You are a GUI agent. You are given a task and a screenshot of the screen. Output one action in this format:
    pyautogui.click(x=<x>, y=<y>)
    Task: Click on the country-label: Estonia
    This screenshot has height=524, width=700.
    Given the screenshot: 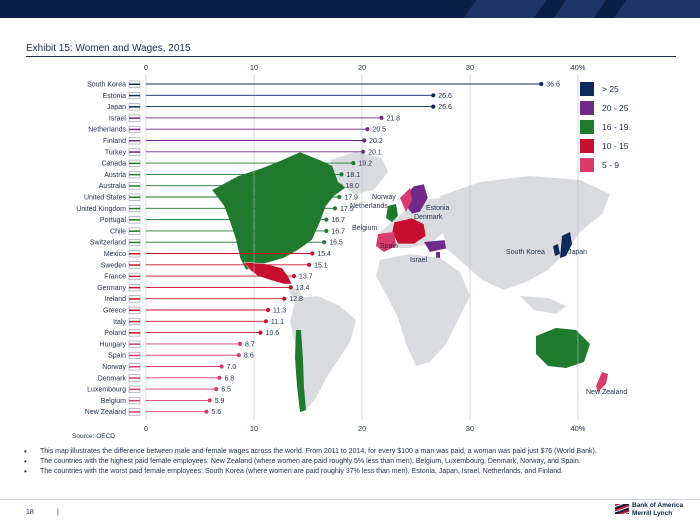 What is the action you would take?
    pyautogui.click(x=114, y=96)
    